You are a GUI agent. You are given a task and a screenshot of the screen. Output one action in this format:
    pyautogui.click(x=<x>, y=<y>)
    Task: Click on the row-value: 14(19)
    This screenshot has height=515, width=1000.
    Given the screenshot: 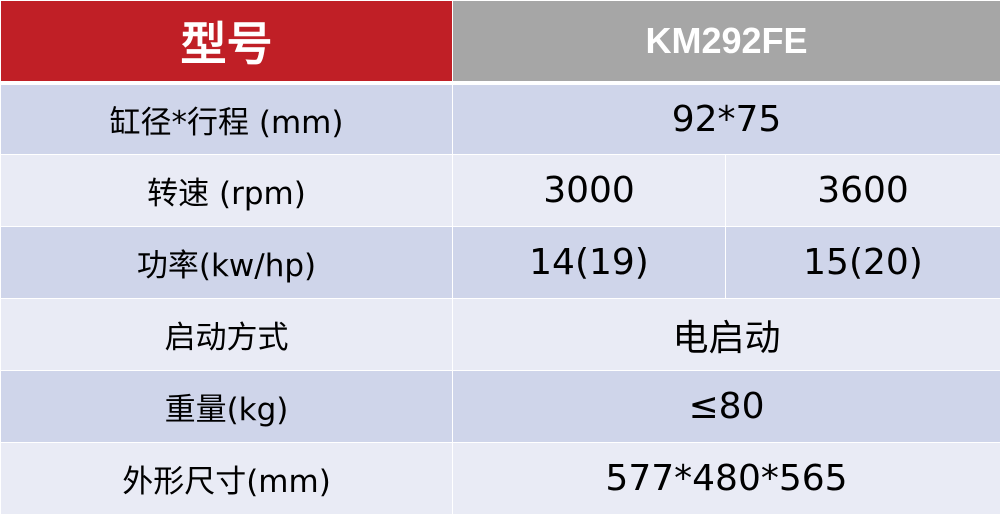 What is the action you would take?
    pyautogui.click(x=589, y=263)
    